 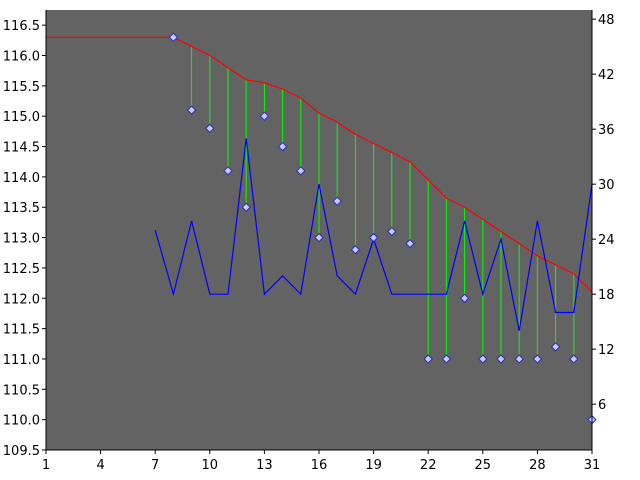 What do you see at coordinates (21, 208) in the screenshot?
I see `y-tick-label: 113.5` at bounding box center [21, 208].